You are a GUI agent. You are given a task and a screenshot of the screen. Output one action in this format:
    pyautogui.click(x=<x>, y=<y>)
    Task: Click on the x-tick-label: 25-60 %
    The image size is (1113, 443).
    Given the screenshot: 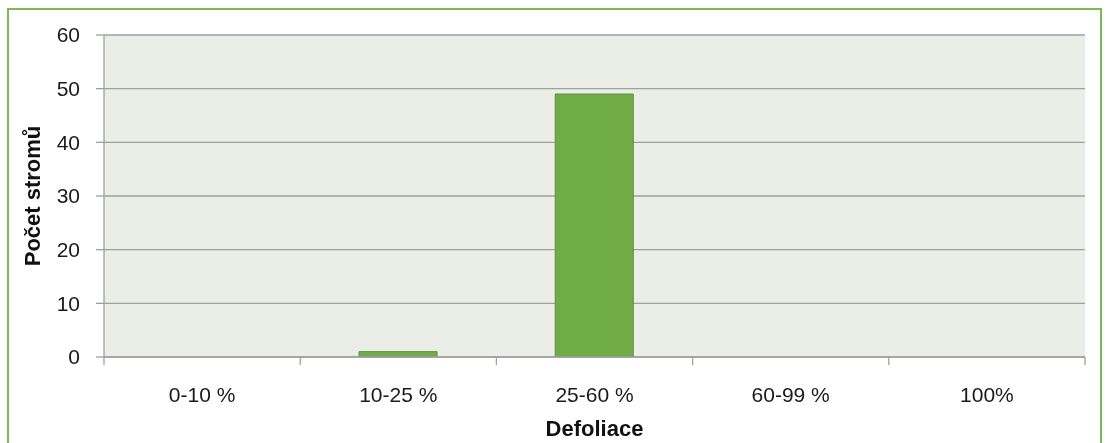 What is the action you would take?
    pyautogui.click(x=594, y=395)
    